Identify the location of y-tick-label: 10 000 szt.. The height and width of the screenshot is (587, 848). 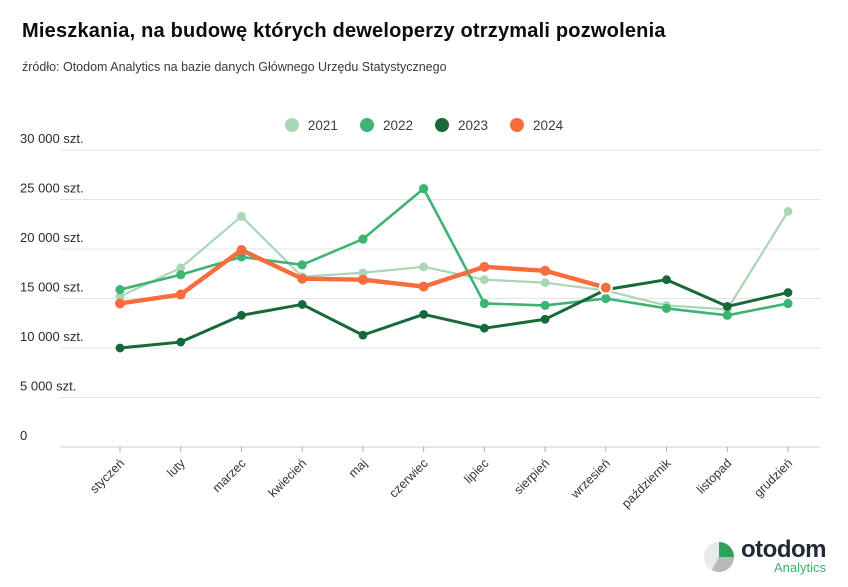
(52, 336).